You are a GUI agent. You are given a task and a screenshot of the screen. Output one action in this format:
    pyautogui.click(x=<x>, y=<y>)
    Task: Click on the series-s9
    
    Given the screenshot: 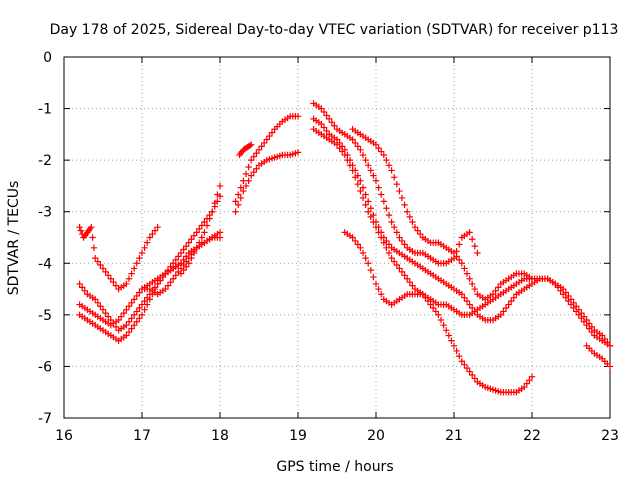 What is the action you would take?
    pyautogui.click(x=245, y=150)
    